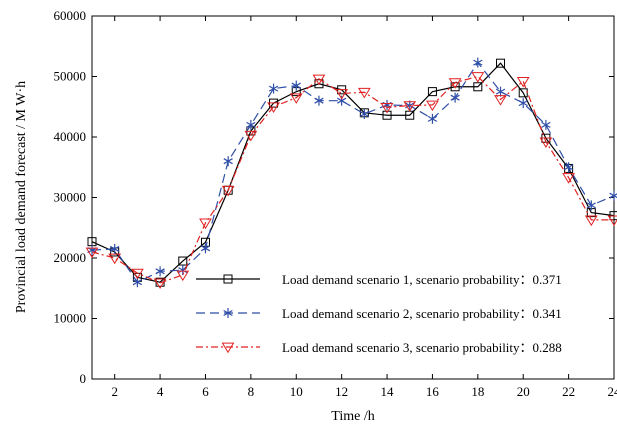 The image size is (617, 427). What do you see at coordinates (251, 391) in the screenshot?
I see `x-tick-label: 8` at bounding box center [251, 391].